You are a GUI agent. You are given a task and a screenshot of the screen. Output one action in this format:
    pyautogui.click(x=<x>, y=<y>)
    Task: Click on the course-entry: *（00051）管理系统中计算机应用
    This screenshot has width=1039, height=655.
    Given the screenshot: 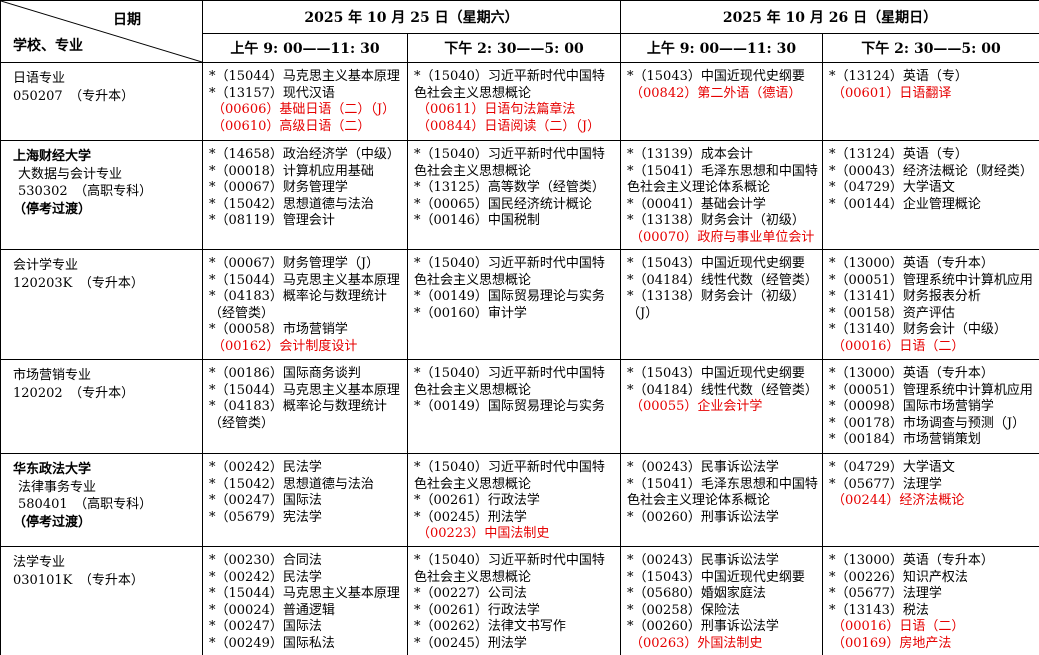 What is the action you would take?
    pyautogui.click(x=931, y=390)
    